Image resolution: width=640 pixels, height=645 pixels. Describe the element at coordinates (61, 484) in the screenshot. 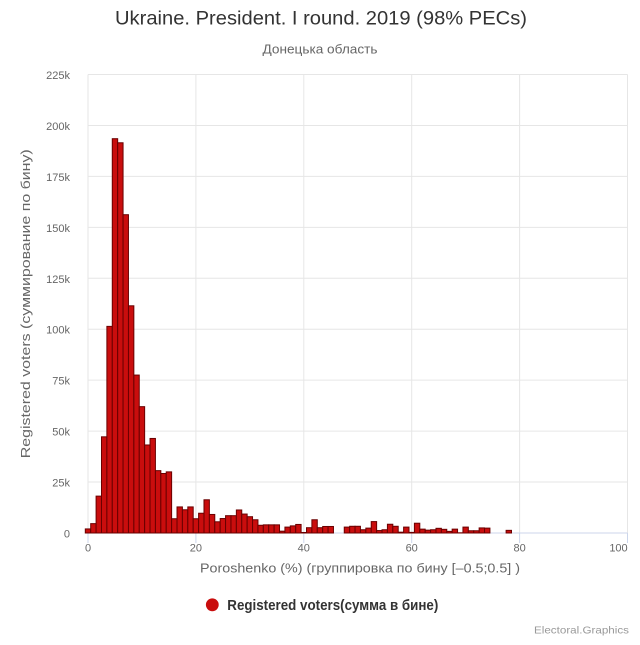

I see `svg-text: 25k` at that location.